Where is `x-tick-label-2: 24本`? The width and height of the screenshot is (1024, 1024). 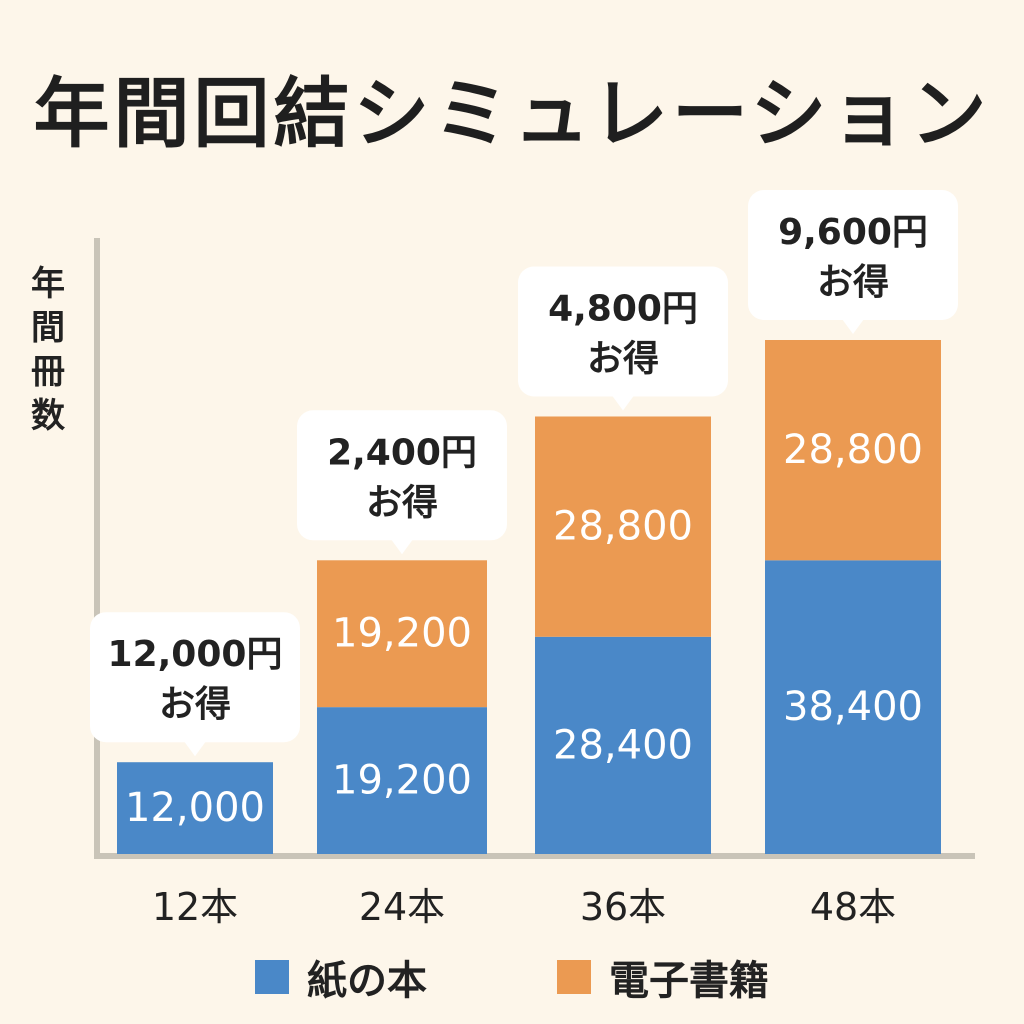
x-tick-label-2: 24本 is located at coordinates (402, 907).